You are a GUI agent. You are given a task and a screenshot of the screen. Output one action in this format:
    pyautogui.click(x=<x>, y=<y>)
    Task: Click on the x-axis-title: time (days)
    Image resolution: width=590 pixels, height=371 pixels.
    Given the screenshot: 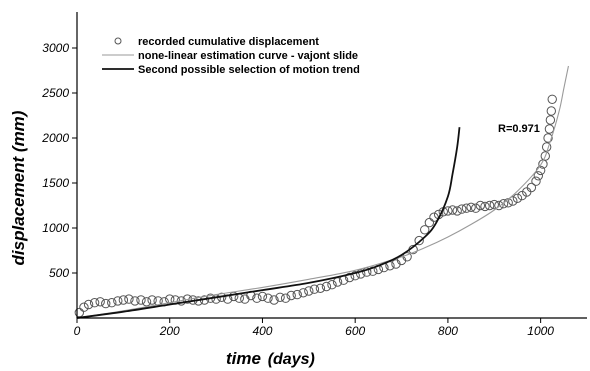 What is the action you would take?
    pyautogui.click(x=270, y=358)
    